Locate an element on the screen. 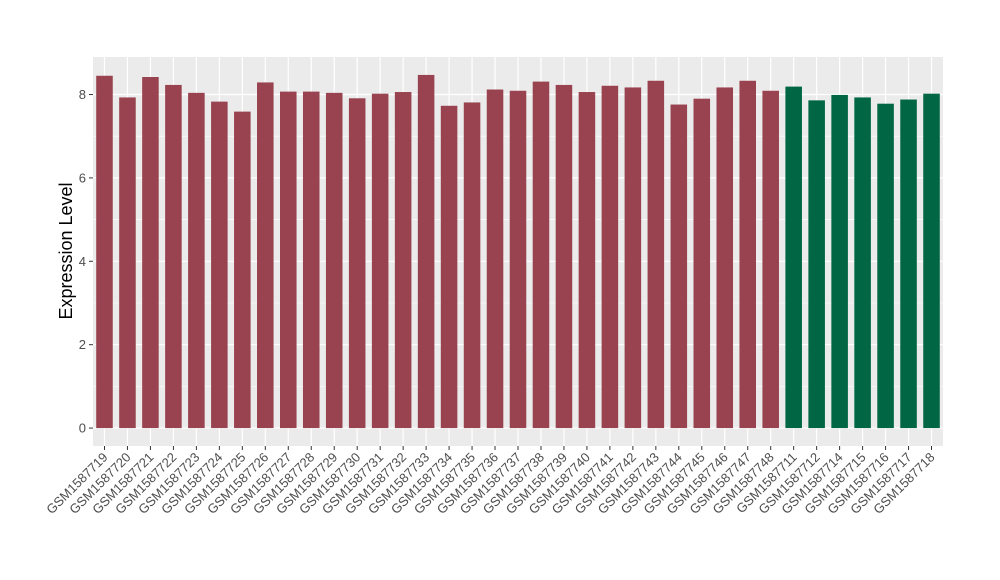 The width and height of the screenshot is (1000, 580). bar-GSM1587726 is located at coordinates (265, 255).